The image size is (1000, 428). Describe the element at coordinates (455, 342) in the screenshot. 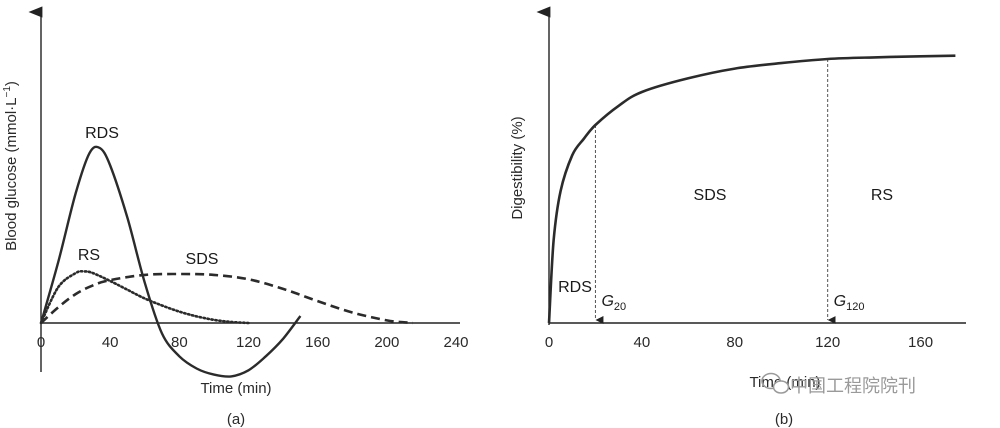

I see `chart-a-x-tick-label: 240` at that location.